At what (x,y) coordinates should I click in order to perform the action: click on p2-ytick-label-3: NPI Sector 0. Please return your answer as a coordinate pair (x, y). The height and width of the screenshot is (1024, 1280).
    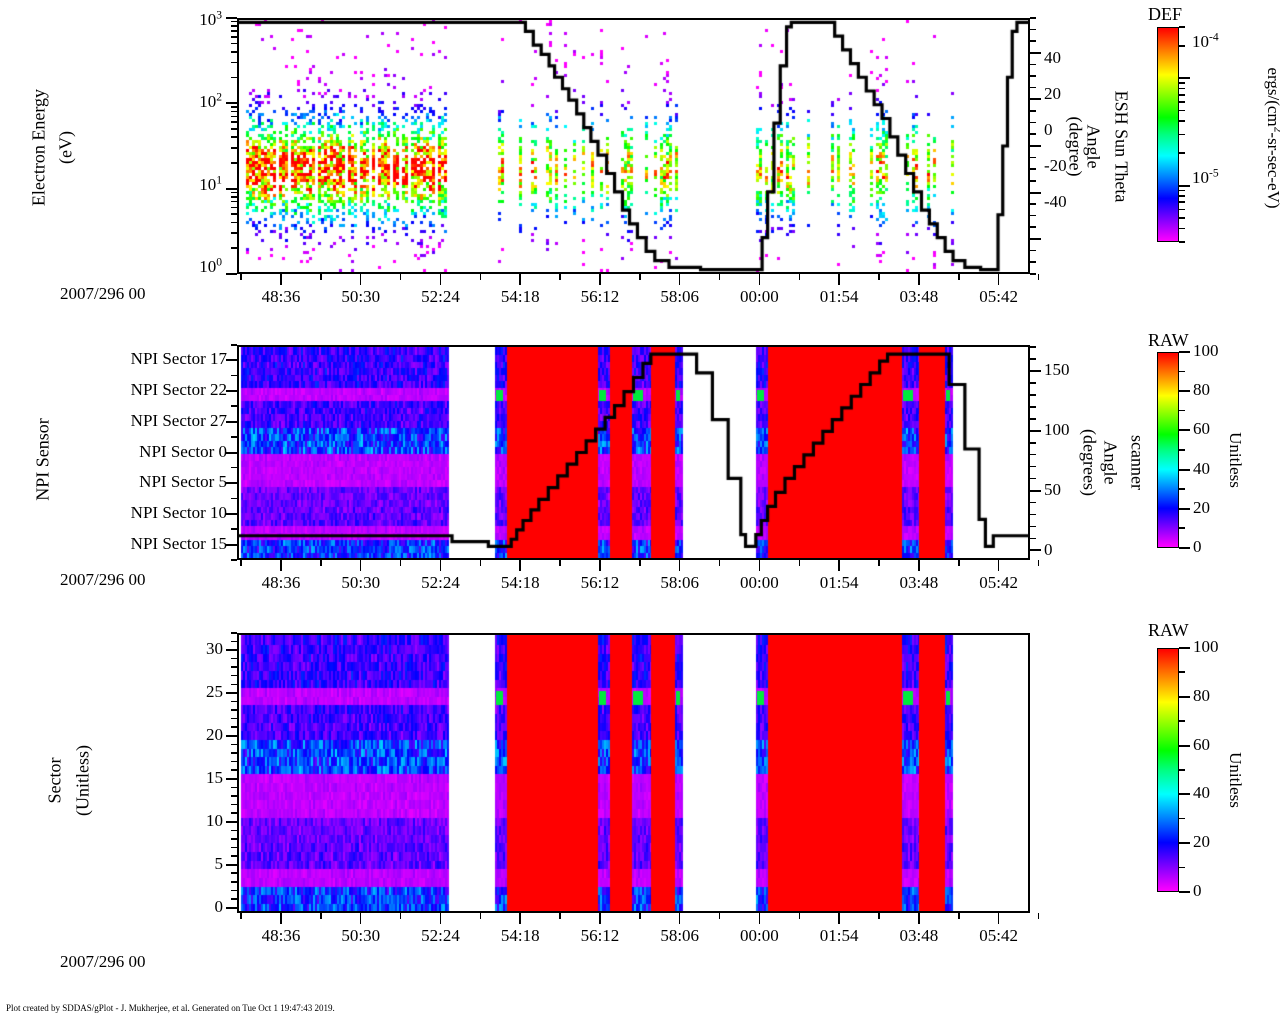
    Looking at the image, I should click on (183, 451).